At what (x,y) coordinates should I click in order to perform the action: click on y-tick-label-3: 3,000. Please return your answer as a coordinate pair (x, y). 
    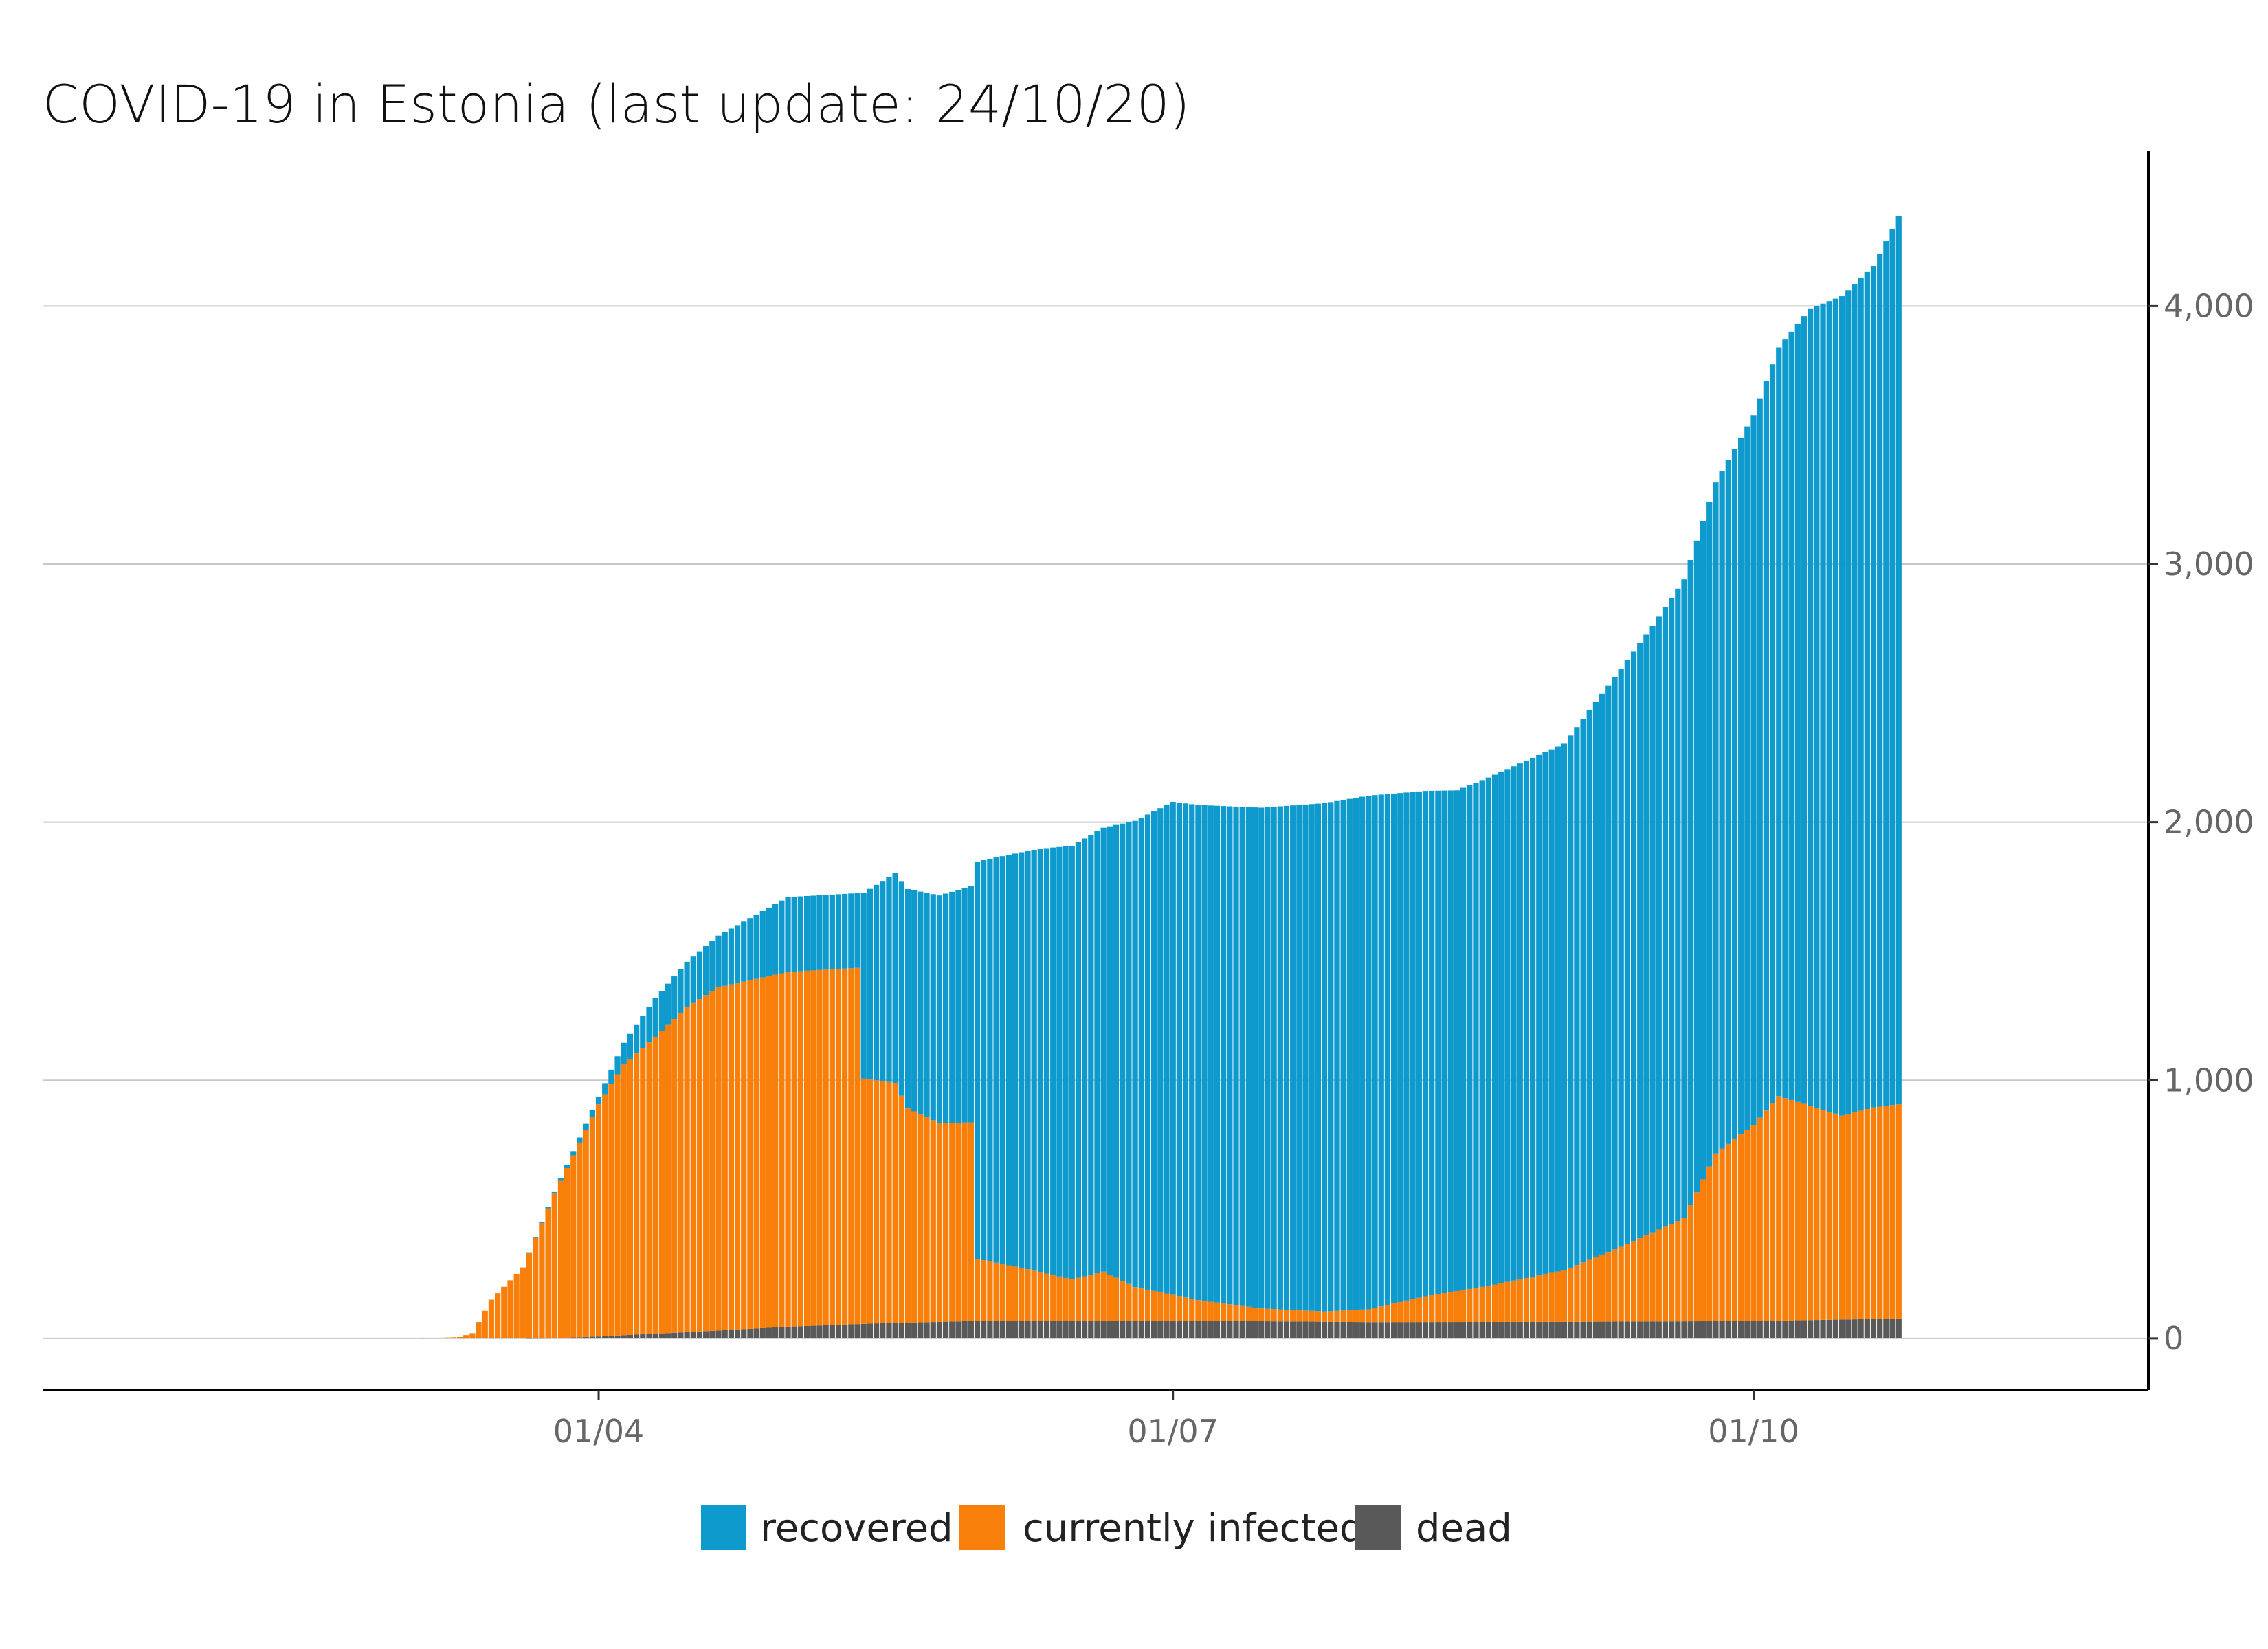
    Looking at the image, I should click on (2209, 564).